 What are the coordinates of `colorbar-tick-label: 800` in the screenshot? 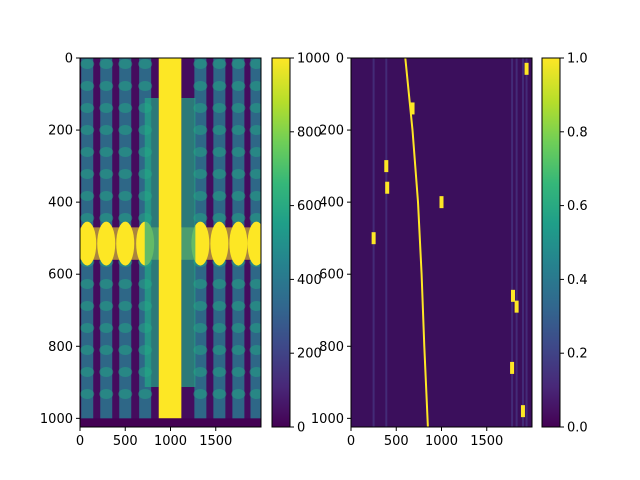 It's located at (309, 132).